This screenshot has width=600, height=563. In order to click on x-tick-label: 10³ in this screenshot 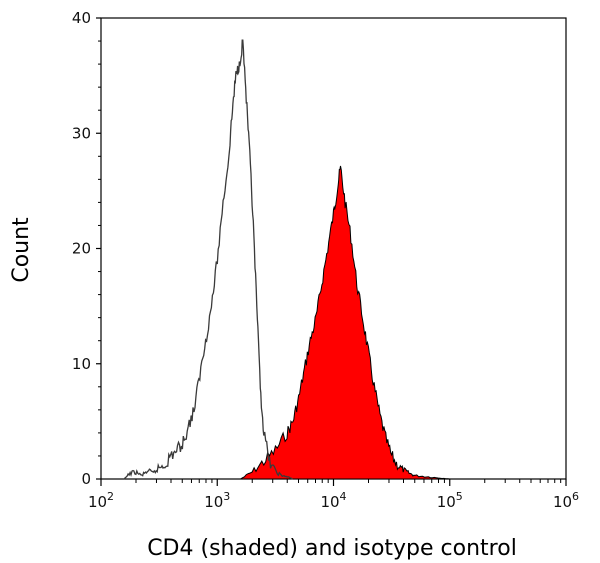, I will do `click(217, 500)`.